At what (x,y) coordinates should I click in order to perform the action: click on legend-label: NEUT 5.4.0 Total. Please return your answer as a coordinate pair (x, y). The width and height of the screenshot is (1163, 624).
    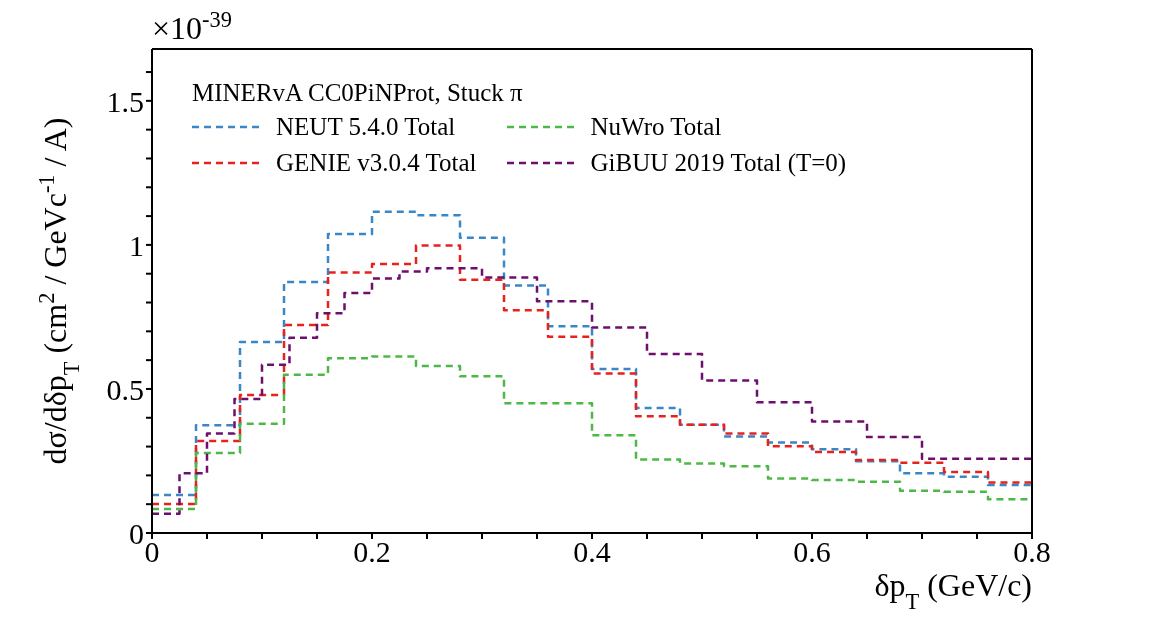
    Looking at the image, I should click on (366, 127).